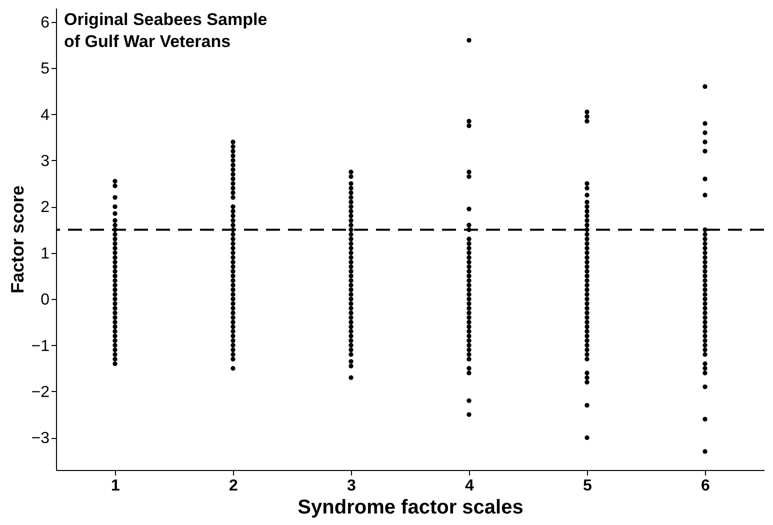 The height and width of the screenshot is (525, 773). I want to click on annotation: Original Seabees Sample of Gulf War Veterans, so click(166, 30).